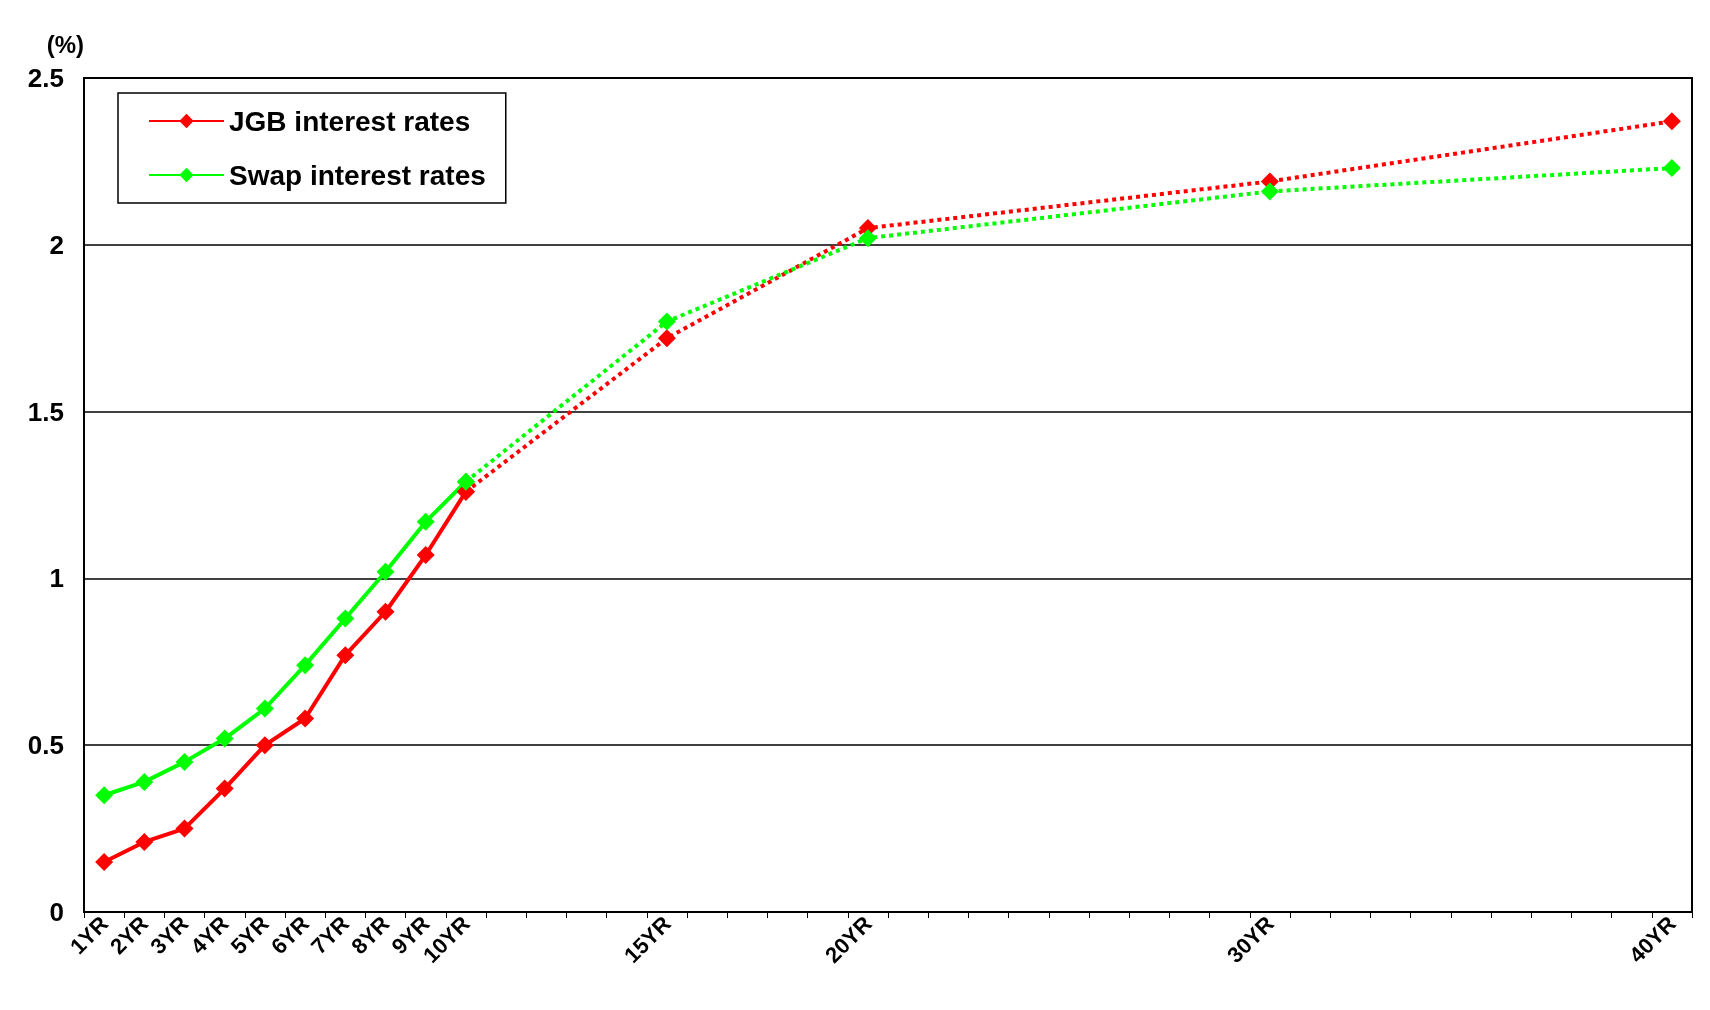 This screenshot has height=1010, width=1710. I want to click on y-tick-label: 2, so click(56, 244).